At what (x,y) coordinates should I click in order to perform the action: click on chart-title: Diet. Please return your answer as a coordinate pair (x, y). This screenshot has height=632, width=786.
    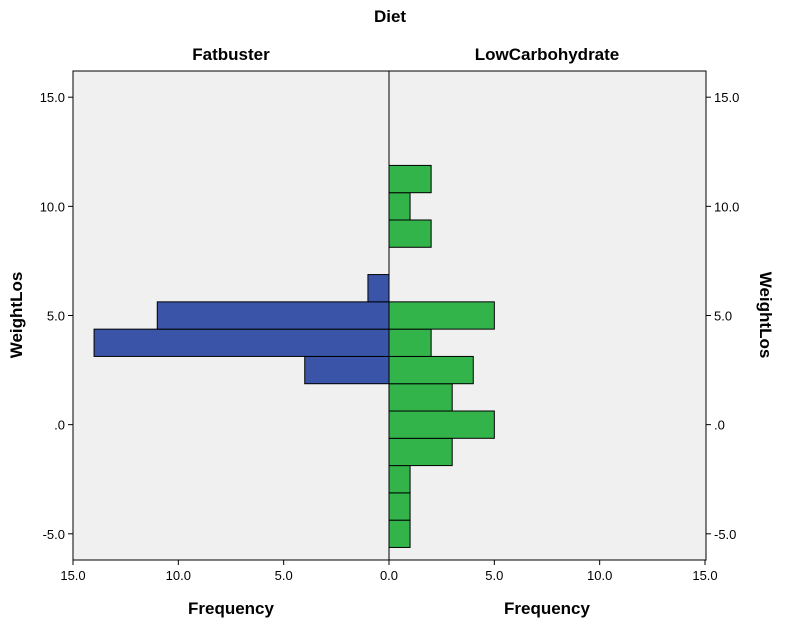
    Looking at the image, I should click on (390, 16).